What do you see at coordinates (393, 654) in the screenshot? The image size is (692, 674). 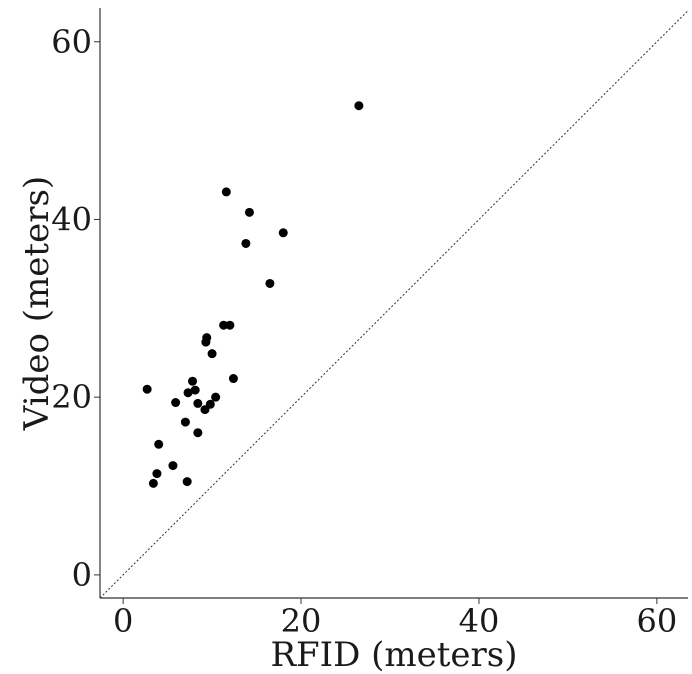 I see `x-axis-title: RFID (meters)` at bounding box center [393, 654].